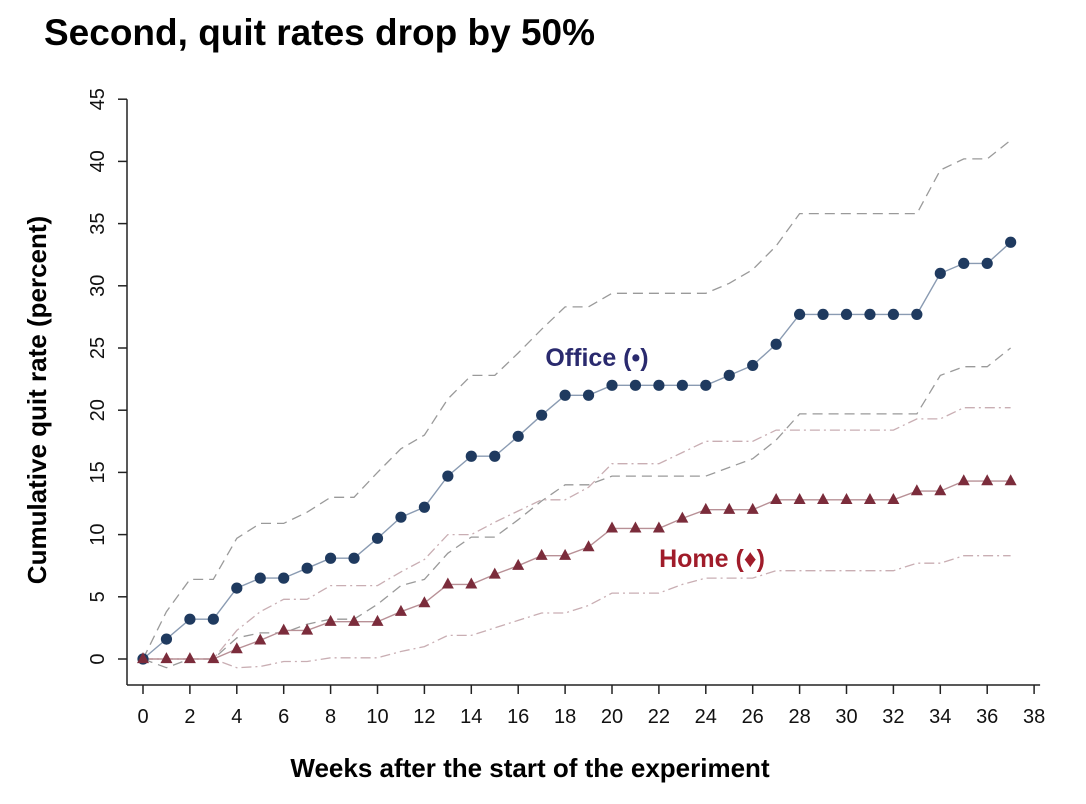  I want to click on x-tick-label: 30, so click(846, 717).